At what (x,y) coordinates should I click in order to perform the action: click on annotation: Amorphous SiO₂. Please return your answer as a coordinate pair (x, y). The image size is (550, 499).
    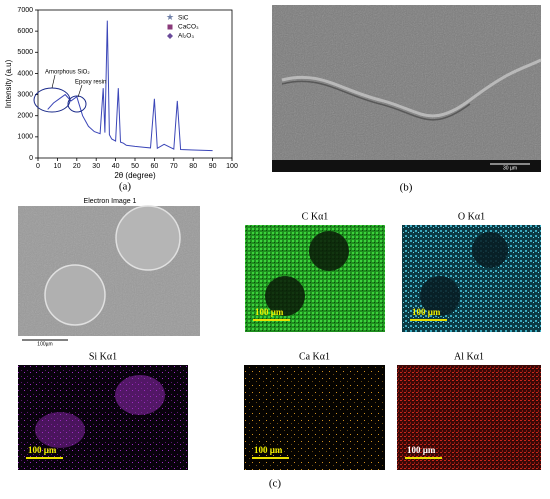
    Looking at the image, I should click on (67, 73).